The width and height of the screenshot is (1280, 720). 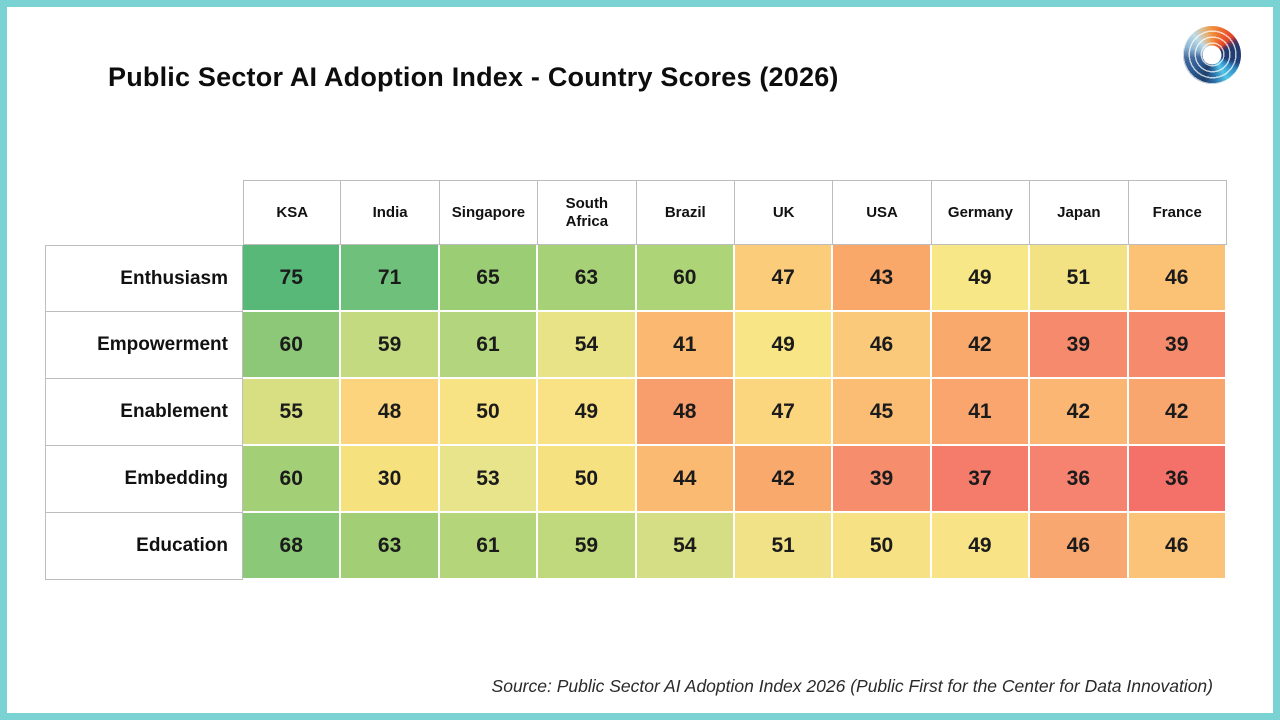 What do you see at coordinates (489, 212) in the screenshot?
I see `column-header-singapore: Singapore` at bounding box center [489, 212].